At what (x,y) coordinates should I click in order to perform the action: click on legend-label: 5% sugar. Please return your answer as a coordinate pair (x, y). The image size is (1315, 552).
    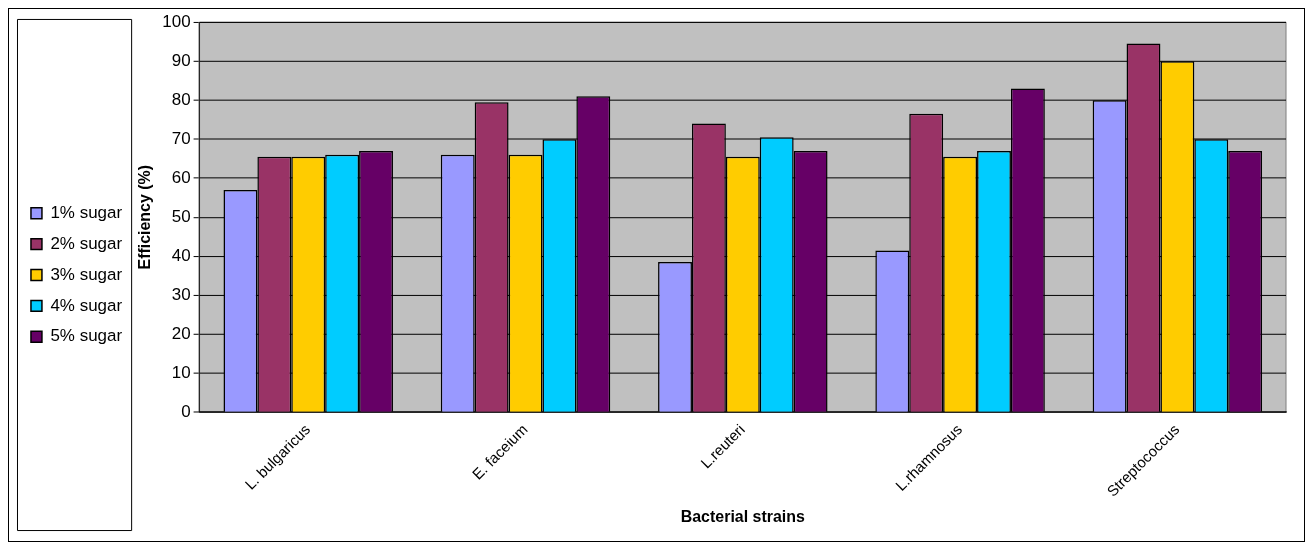
    Looking at the image, I should click on (86, 336).